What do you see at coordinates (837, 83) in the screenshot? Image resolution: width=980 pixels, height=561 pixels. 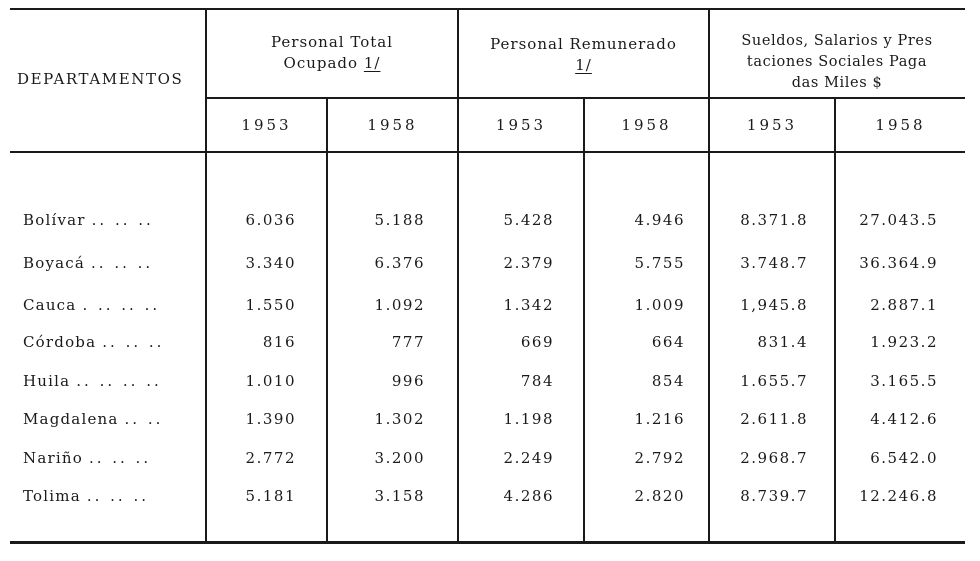 I see `group-header-line: das Miles $` at bounding box center [837, 83].